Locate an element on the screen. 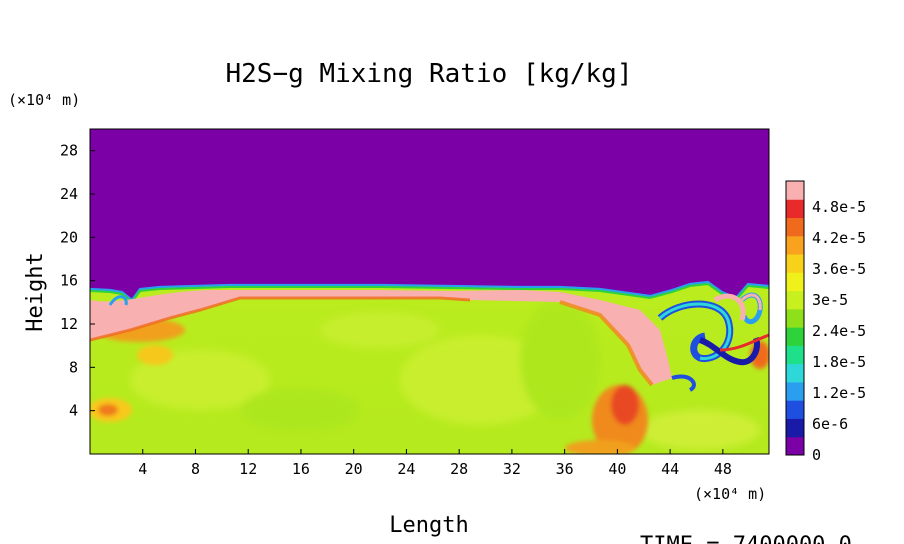 The height and width of the screenshot is (544, 904). x-tick-label: 24 is located at coordinates (406, 469).